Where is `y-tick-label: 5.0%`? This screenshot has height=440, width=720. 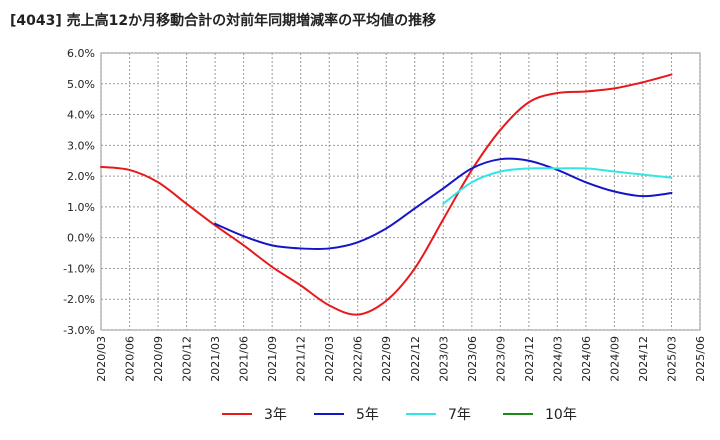
y-tick-label: 5.0% is located at coordinates (81, 84).